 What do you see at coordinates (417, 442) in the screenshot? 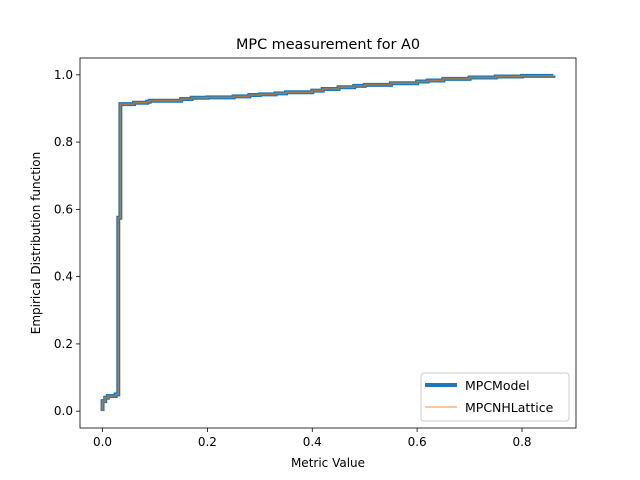
I see `x-tick-label: 0.6` at bounding box center [417, 442].